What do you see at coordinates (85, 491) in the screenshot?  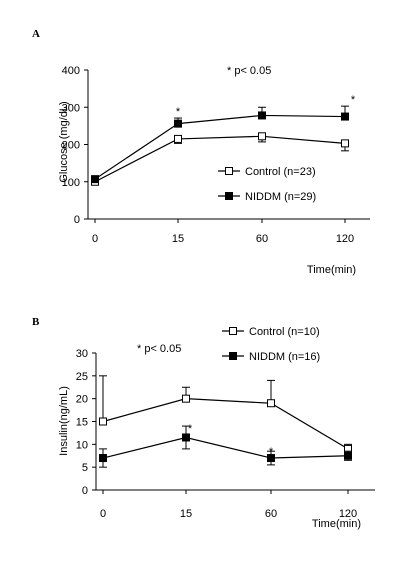 I see `panel-b-y-tick-label: 0` at bounding box center [85, 491].